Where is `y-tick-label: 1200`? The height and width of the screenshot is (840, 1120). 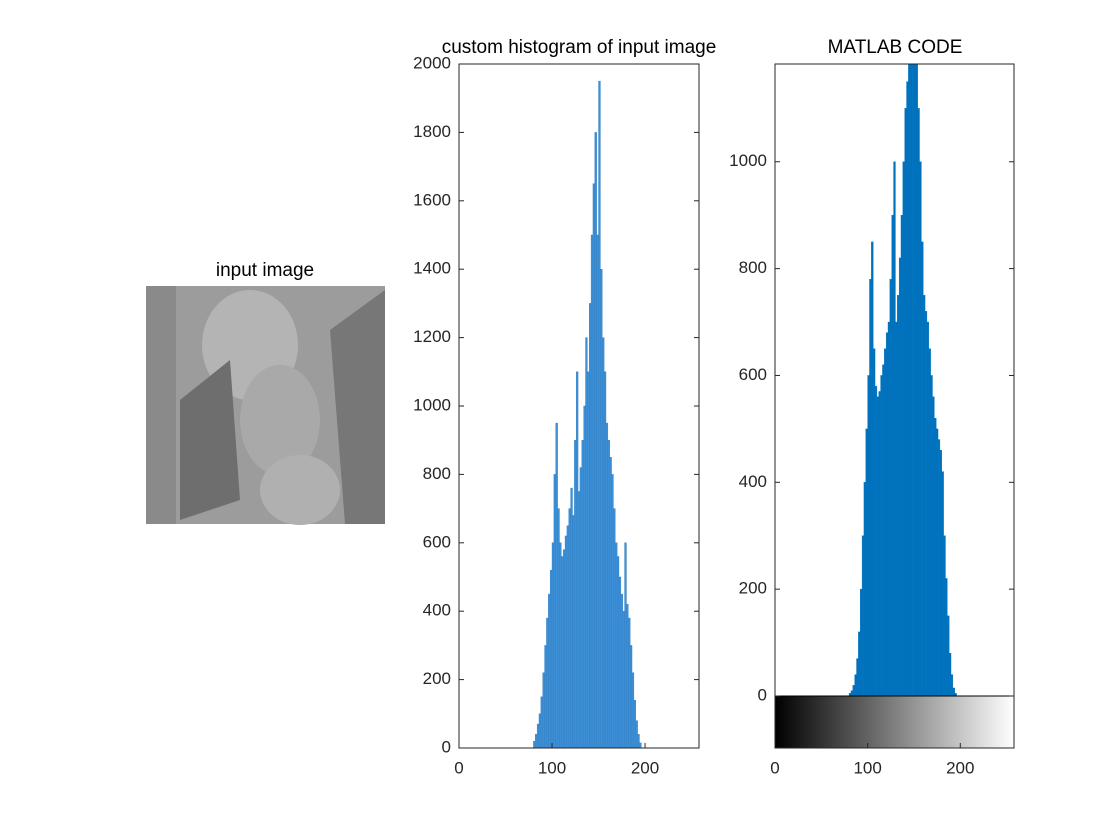
y-tick-label: 1200 is located at coordinates (432, 336).